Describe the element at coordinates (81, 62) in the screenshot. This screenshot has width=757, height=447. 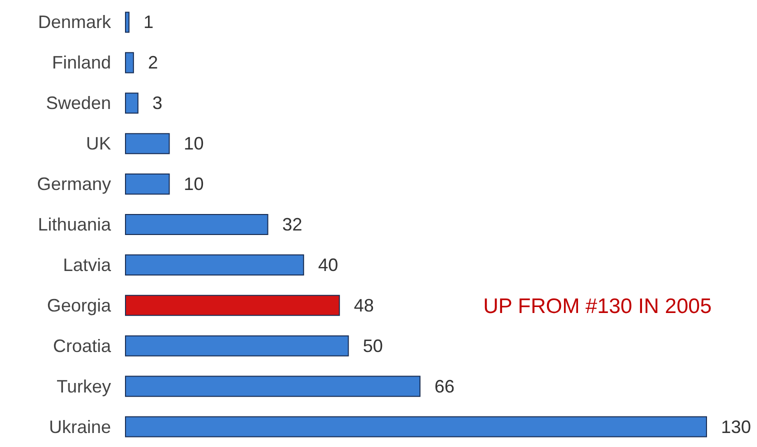
I see `y-tick-label: Finland` at that location.